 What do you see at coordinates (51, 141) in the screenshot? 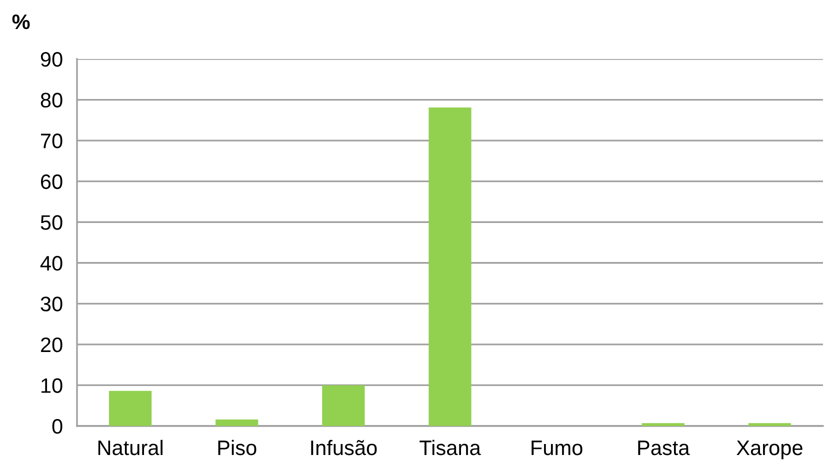
I see `y-tick-label: 70` at bounding box center [51, 141].